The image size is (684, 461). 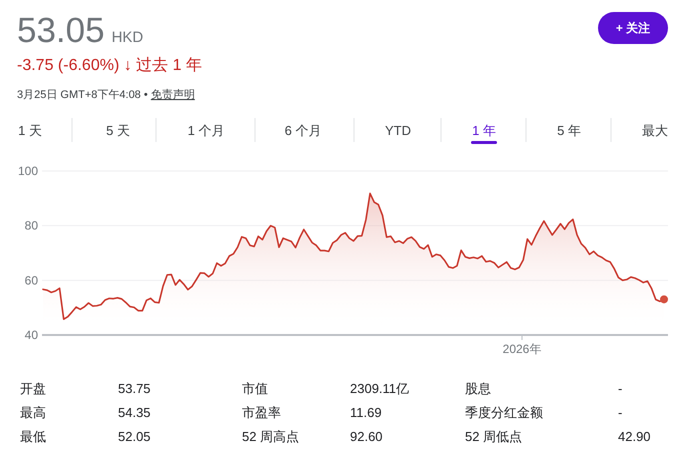 What do you see at coordinates (504, 412) in the screenshot?
I see `text: 季度分红金额` at bounding box center [504, 412].